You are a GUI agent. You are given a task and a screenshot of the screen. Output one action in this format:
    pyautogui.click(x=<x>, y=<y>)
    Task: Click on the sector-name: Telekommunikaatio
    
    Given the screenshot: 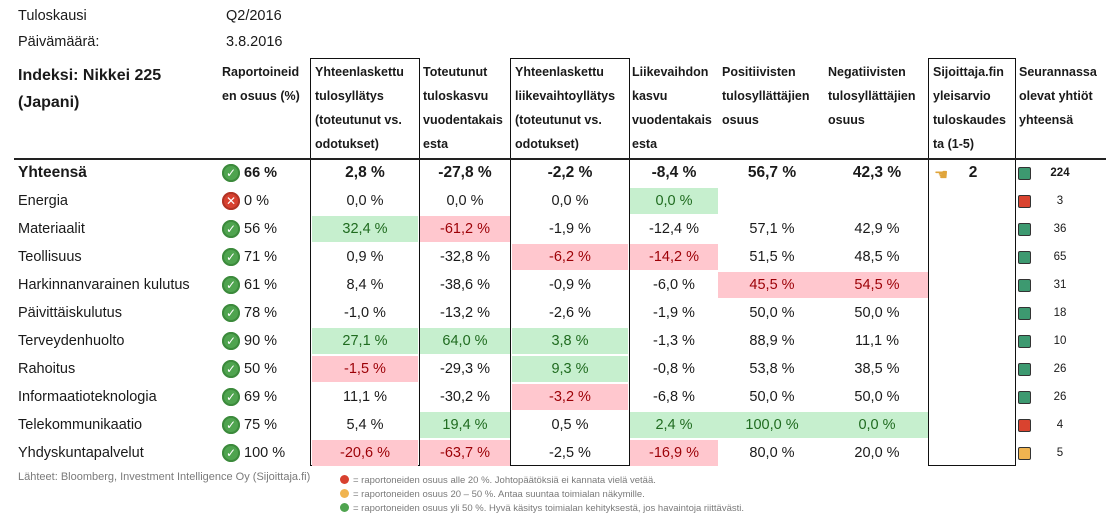 What is the action you would take?
    pyautogui.click(x=80, y=425)
    